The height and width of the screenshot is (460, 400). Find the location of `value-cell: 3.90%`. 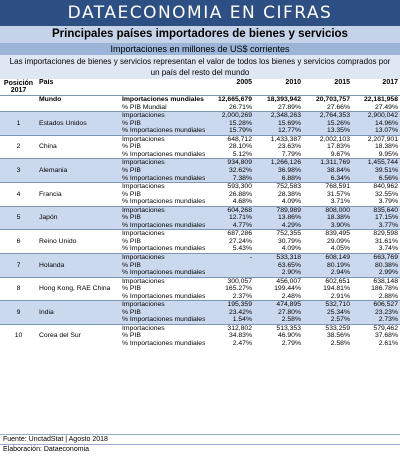

value-cell: 3.90% is located at coordinates (327, 225).